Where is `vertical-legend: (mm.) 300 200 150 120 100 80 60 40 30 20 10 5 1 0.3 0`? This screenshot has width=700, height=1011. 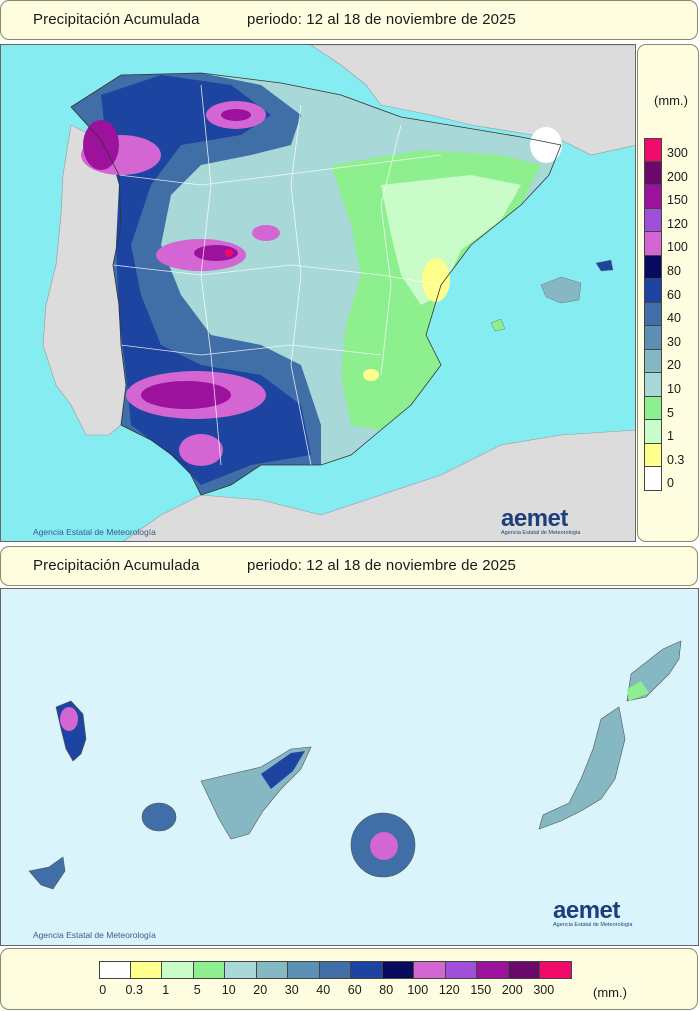 vertical-legend: (mm.) 300 200 150 120 100 80 60 40 30 20 10 5 1 0.3 0 is located at coordinates (668, 293).